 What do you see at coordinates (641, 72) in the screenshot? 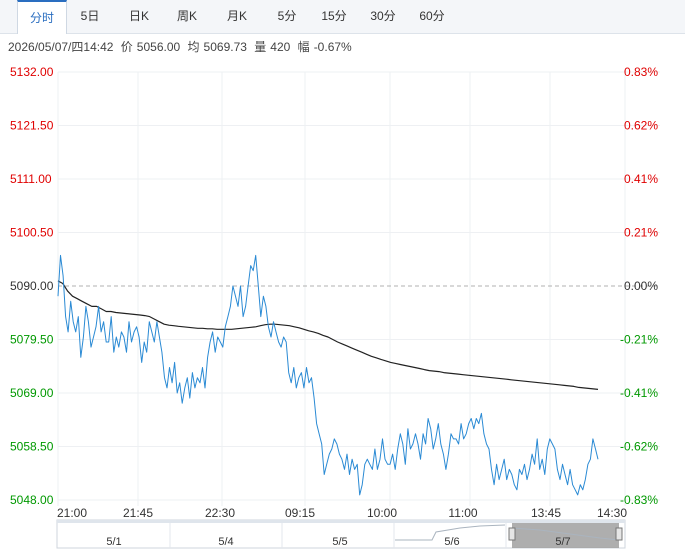
I see `y-pct-label-0: 0.83%` at bounding box center [641, 72].